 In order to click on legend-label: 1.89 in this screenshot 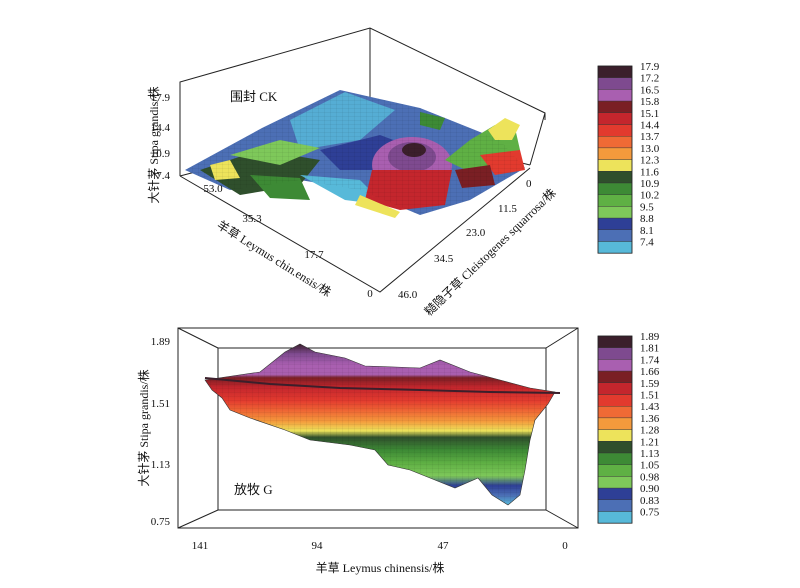, I will do `click(650, 337)`.